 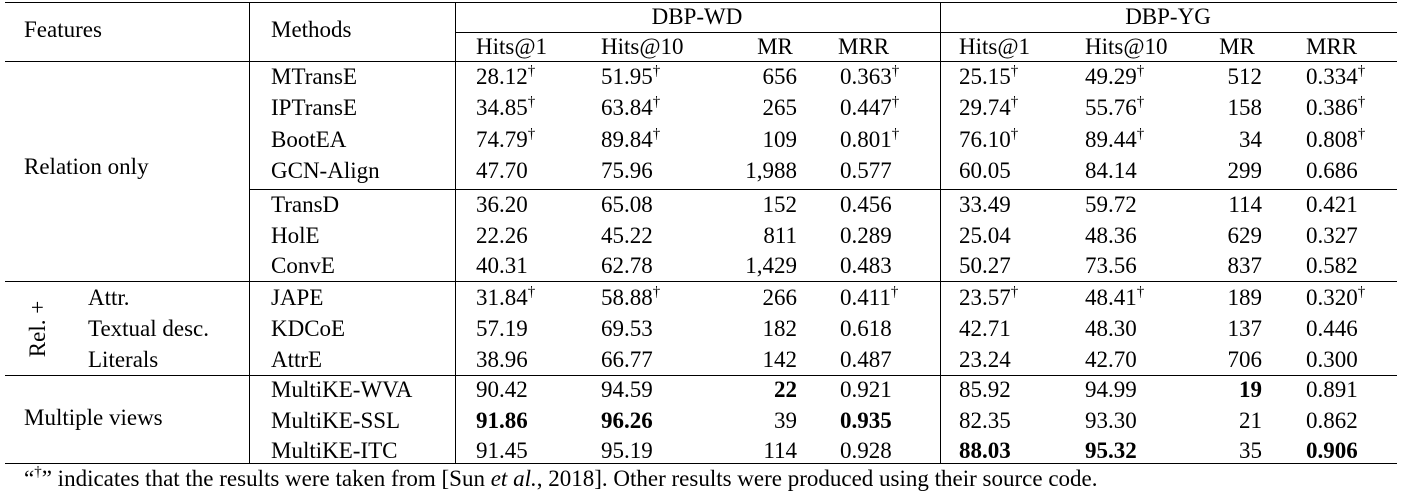 I want to click on cell-value: 31.84, so click(x=502, y=297).